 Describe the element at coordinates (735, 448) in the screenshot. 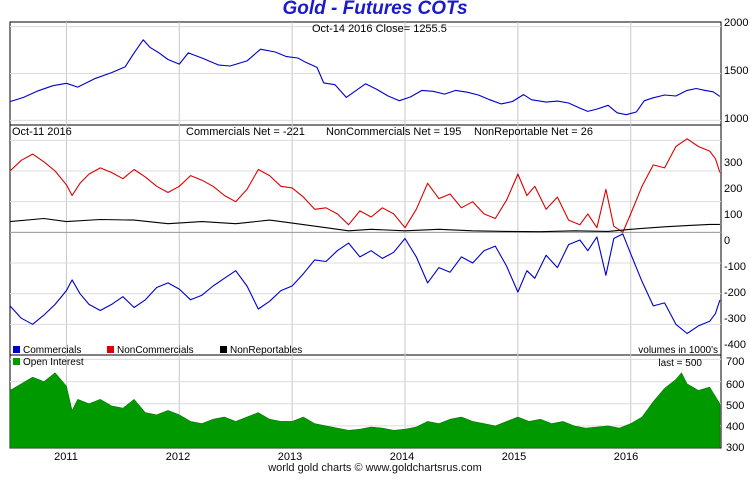

I see `oi-tick-label: 300` at that location.